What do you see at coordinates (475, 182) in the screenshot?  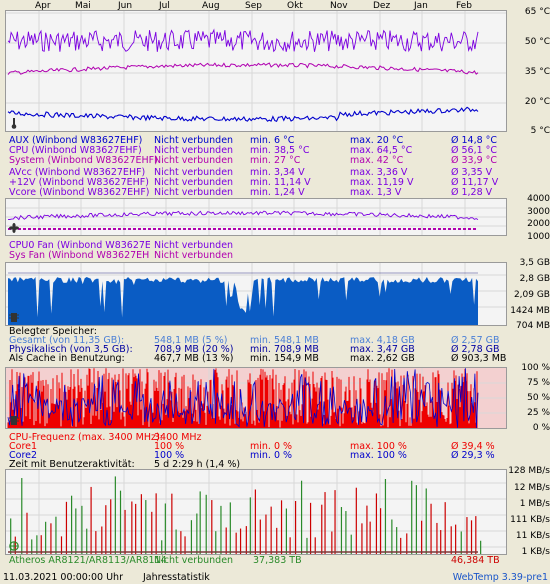 I see `sensor-avg: Ø 11,17 V` at bounding box center [475, 182].